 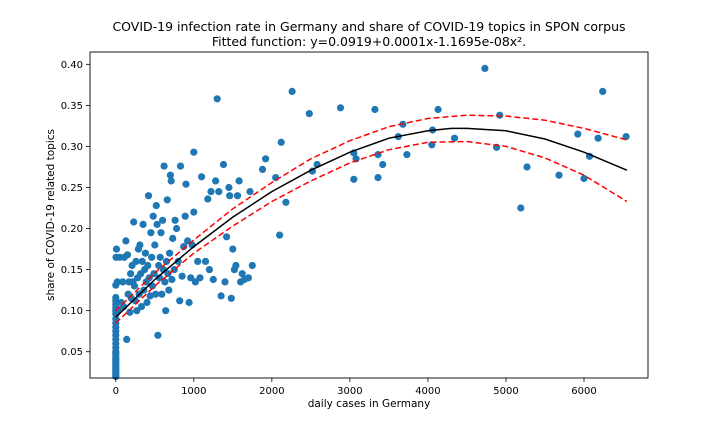 What do you see at coordinates (72, 270) in the screenshot?
I see `y-tick-label: 0.15` at bounding box center [72, 270].